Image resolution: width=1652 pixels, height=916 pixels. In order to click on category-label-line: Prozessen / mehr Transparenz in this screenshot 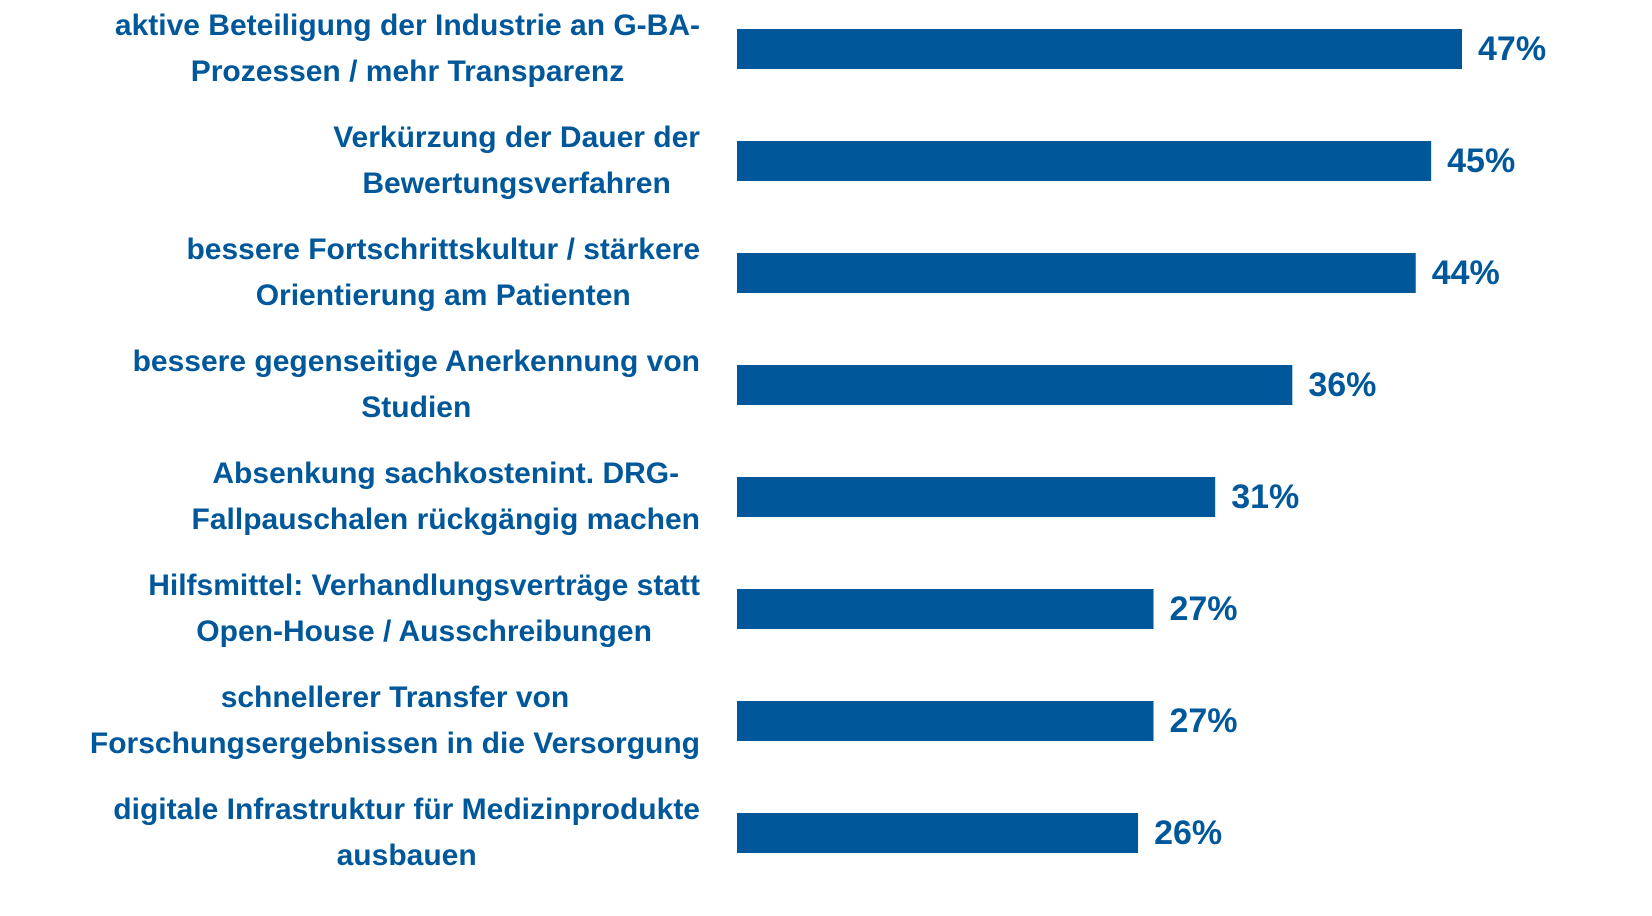, I will do `click(407, 71)`.